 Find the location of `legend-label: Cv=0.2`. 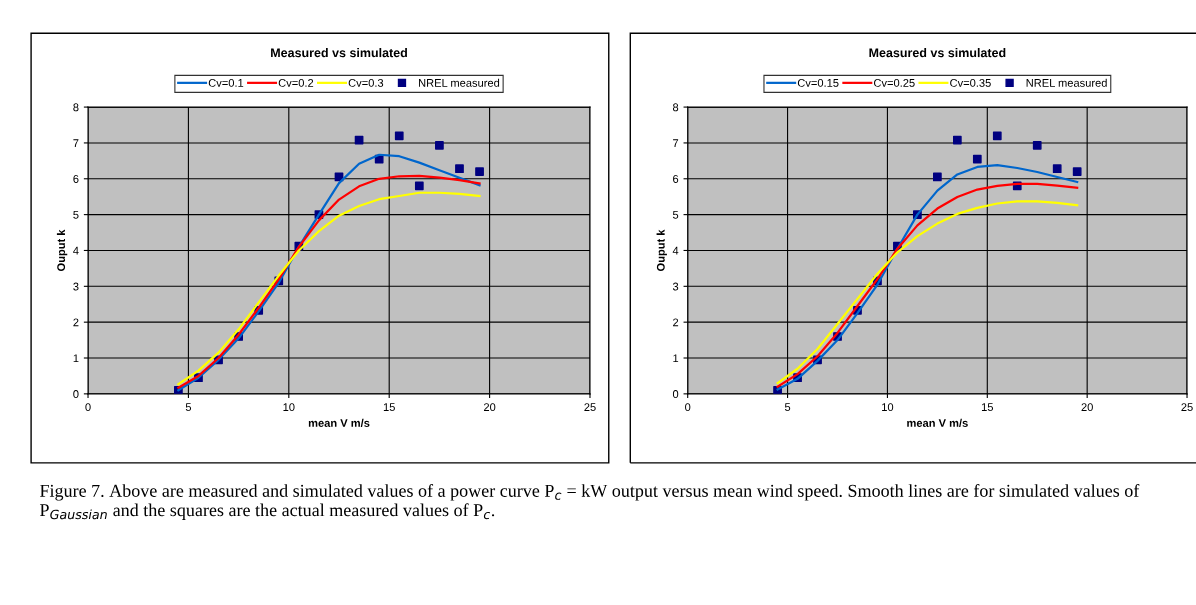

legend-label: Cv=0.2 is located at coordinates (296, 82).